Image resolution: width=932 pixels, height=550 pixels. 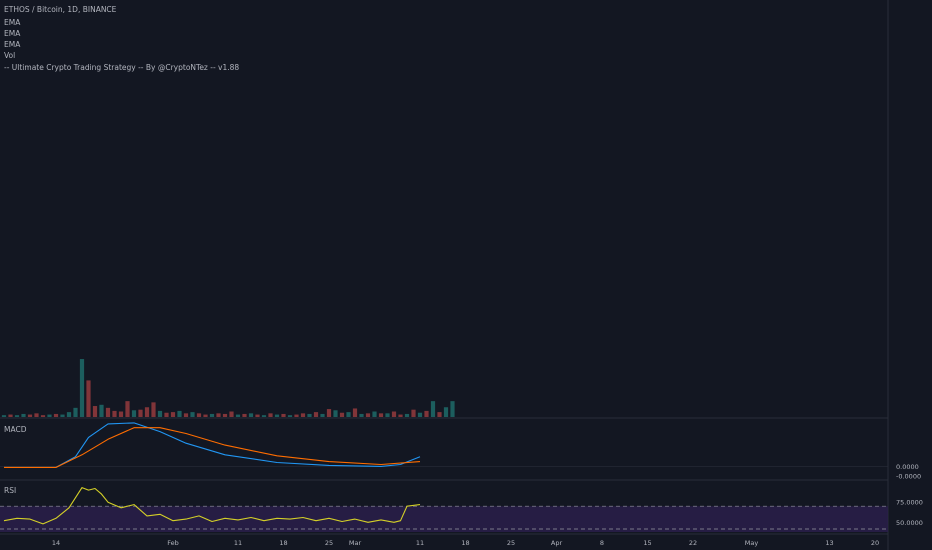 I want to click on time-tick-label: Feb, so click(x=173, y=543).